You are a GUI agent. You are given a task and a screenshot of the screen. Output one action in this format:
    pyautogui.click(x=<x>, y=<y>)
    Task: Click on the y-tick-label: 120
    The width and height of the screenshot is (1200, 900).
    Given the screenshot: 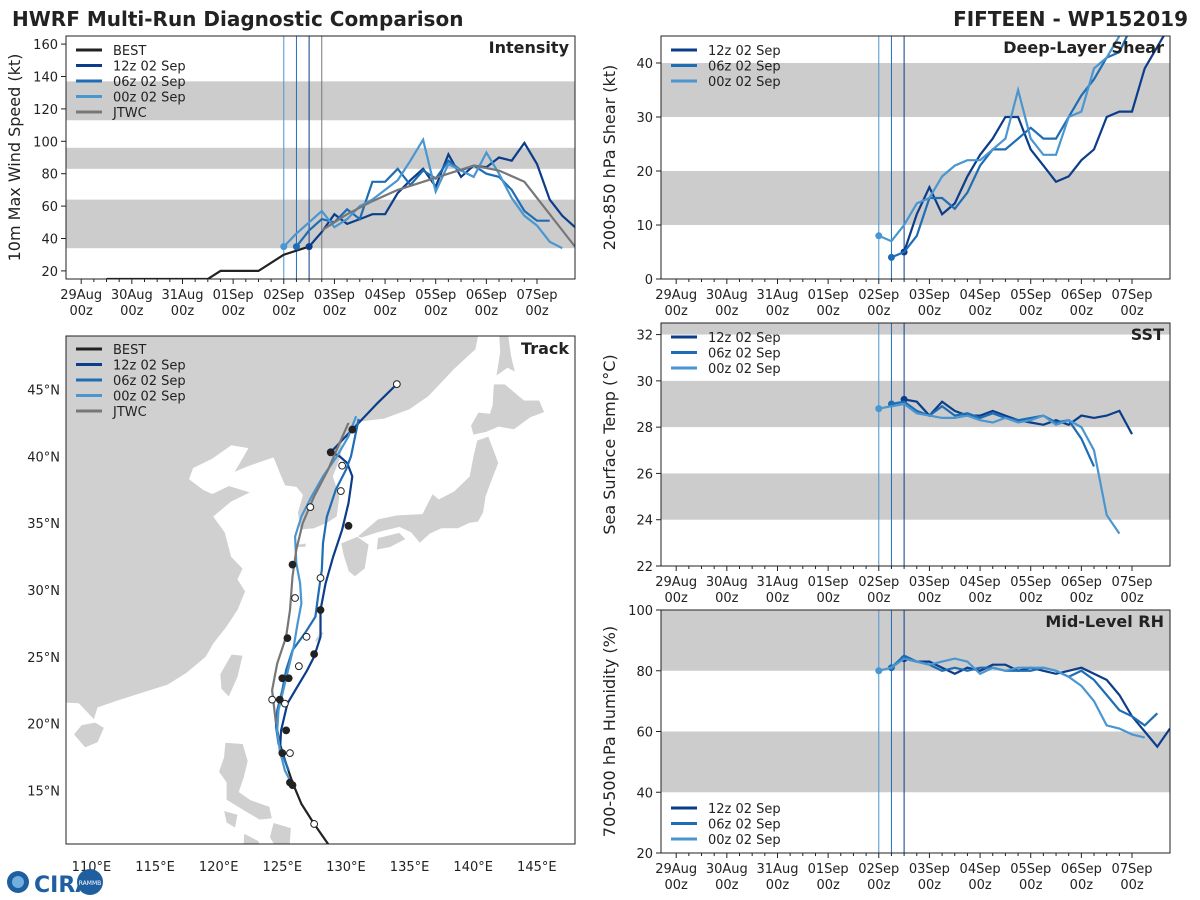 What is the action you would take?
    pyautogui.click(x=45, y=110)
    